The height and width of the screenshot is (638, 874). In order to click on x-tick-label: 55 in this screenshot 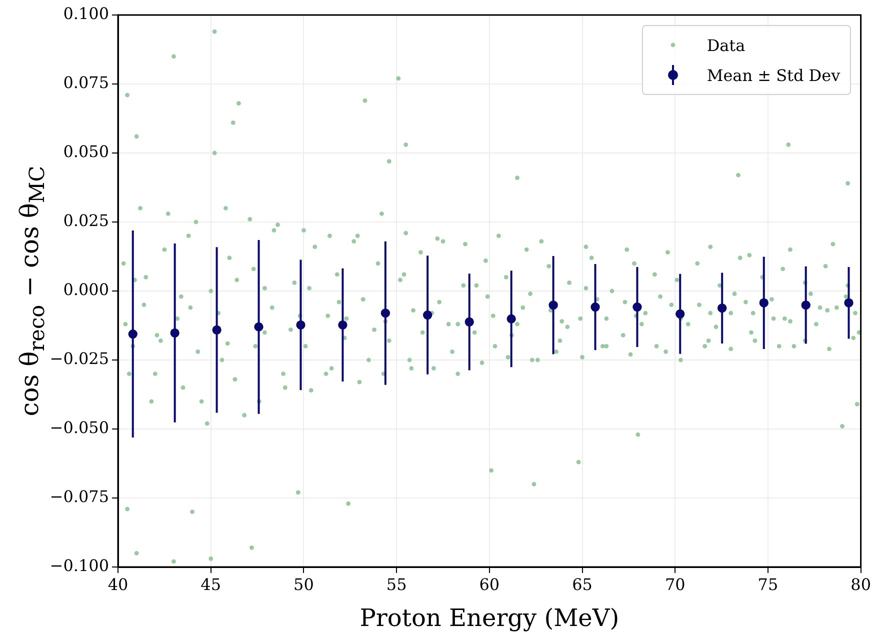, I will do `click(396, 584)`.